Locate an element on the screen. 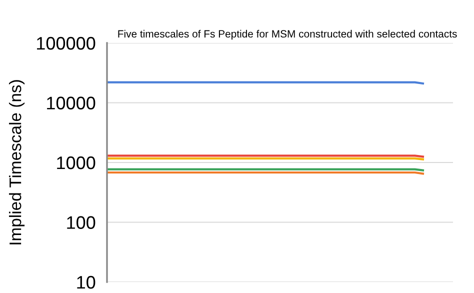  y-axis-title: Implied Timescale (ns) is located at coordinates (17, 162).